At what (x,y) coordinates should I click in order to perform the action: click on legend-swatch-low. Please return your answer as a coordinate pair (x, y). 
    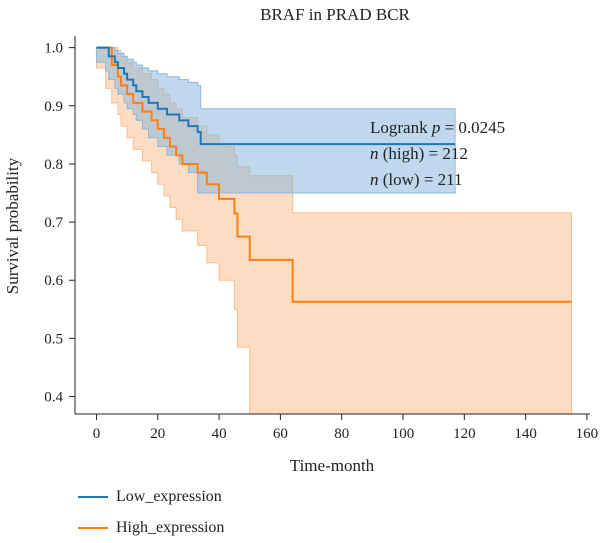
    Looking at the image, I should click on (93, 497).